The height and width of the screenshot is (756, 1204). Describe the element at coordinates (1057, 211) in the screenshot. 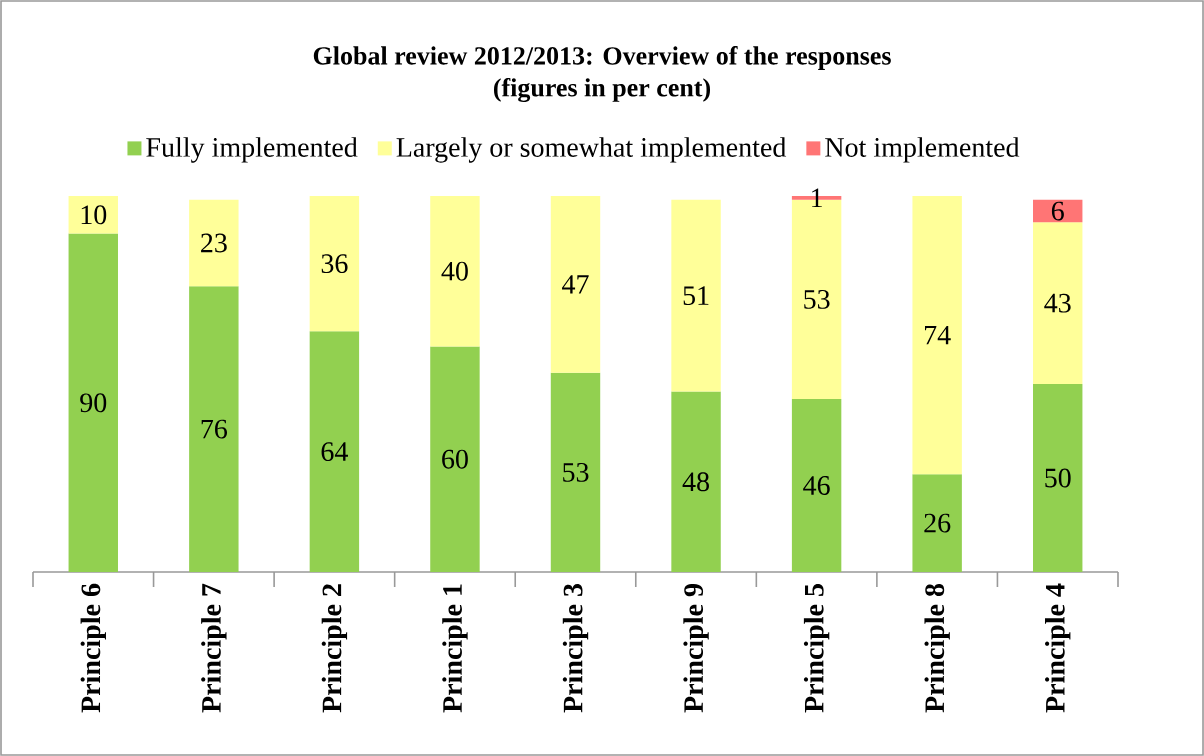

I see `data-label: 6` at that location.